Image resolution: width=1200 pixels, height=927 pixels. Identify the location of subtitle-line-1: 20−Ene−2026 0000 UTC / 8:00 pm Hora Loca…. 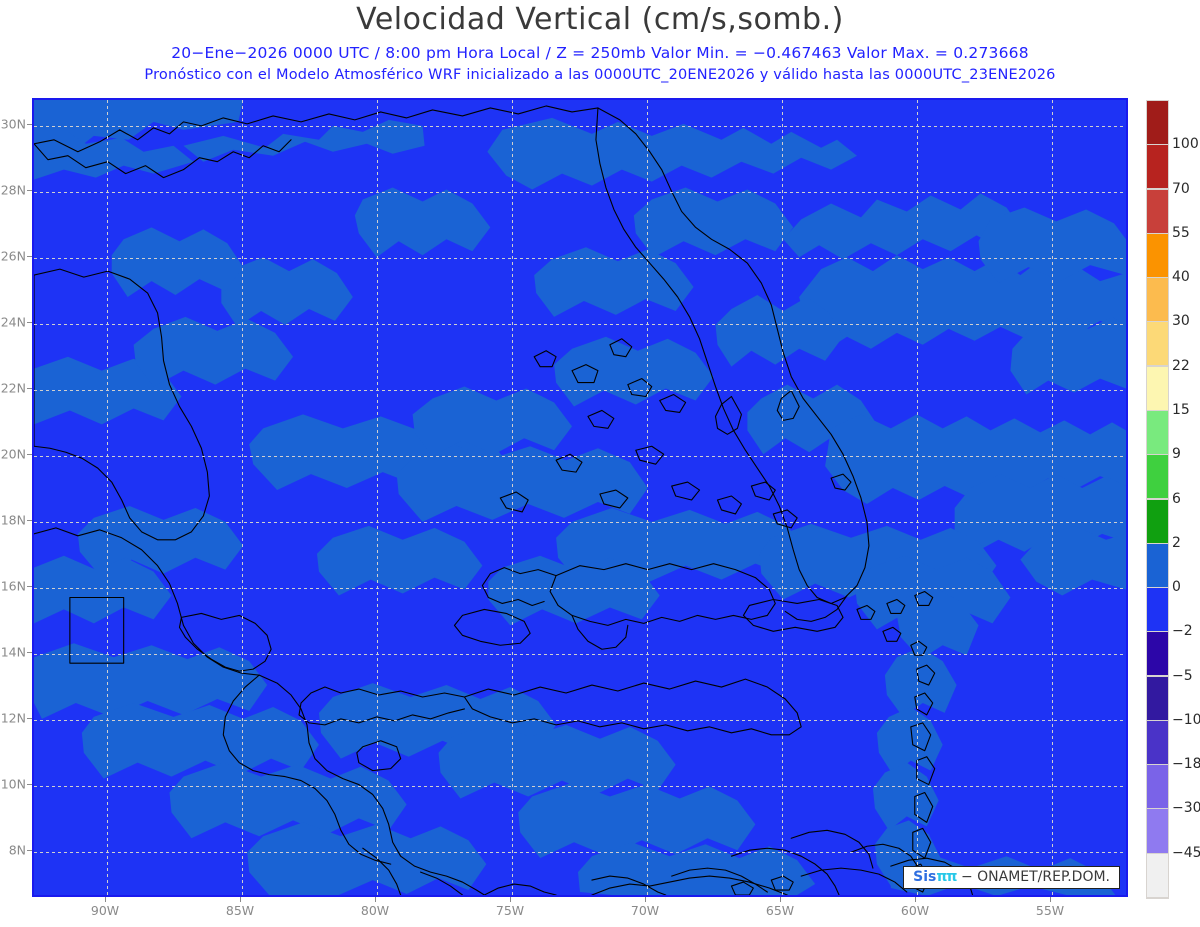
(600, 53).